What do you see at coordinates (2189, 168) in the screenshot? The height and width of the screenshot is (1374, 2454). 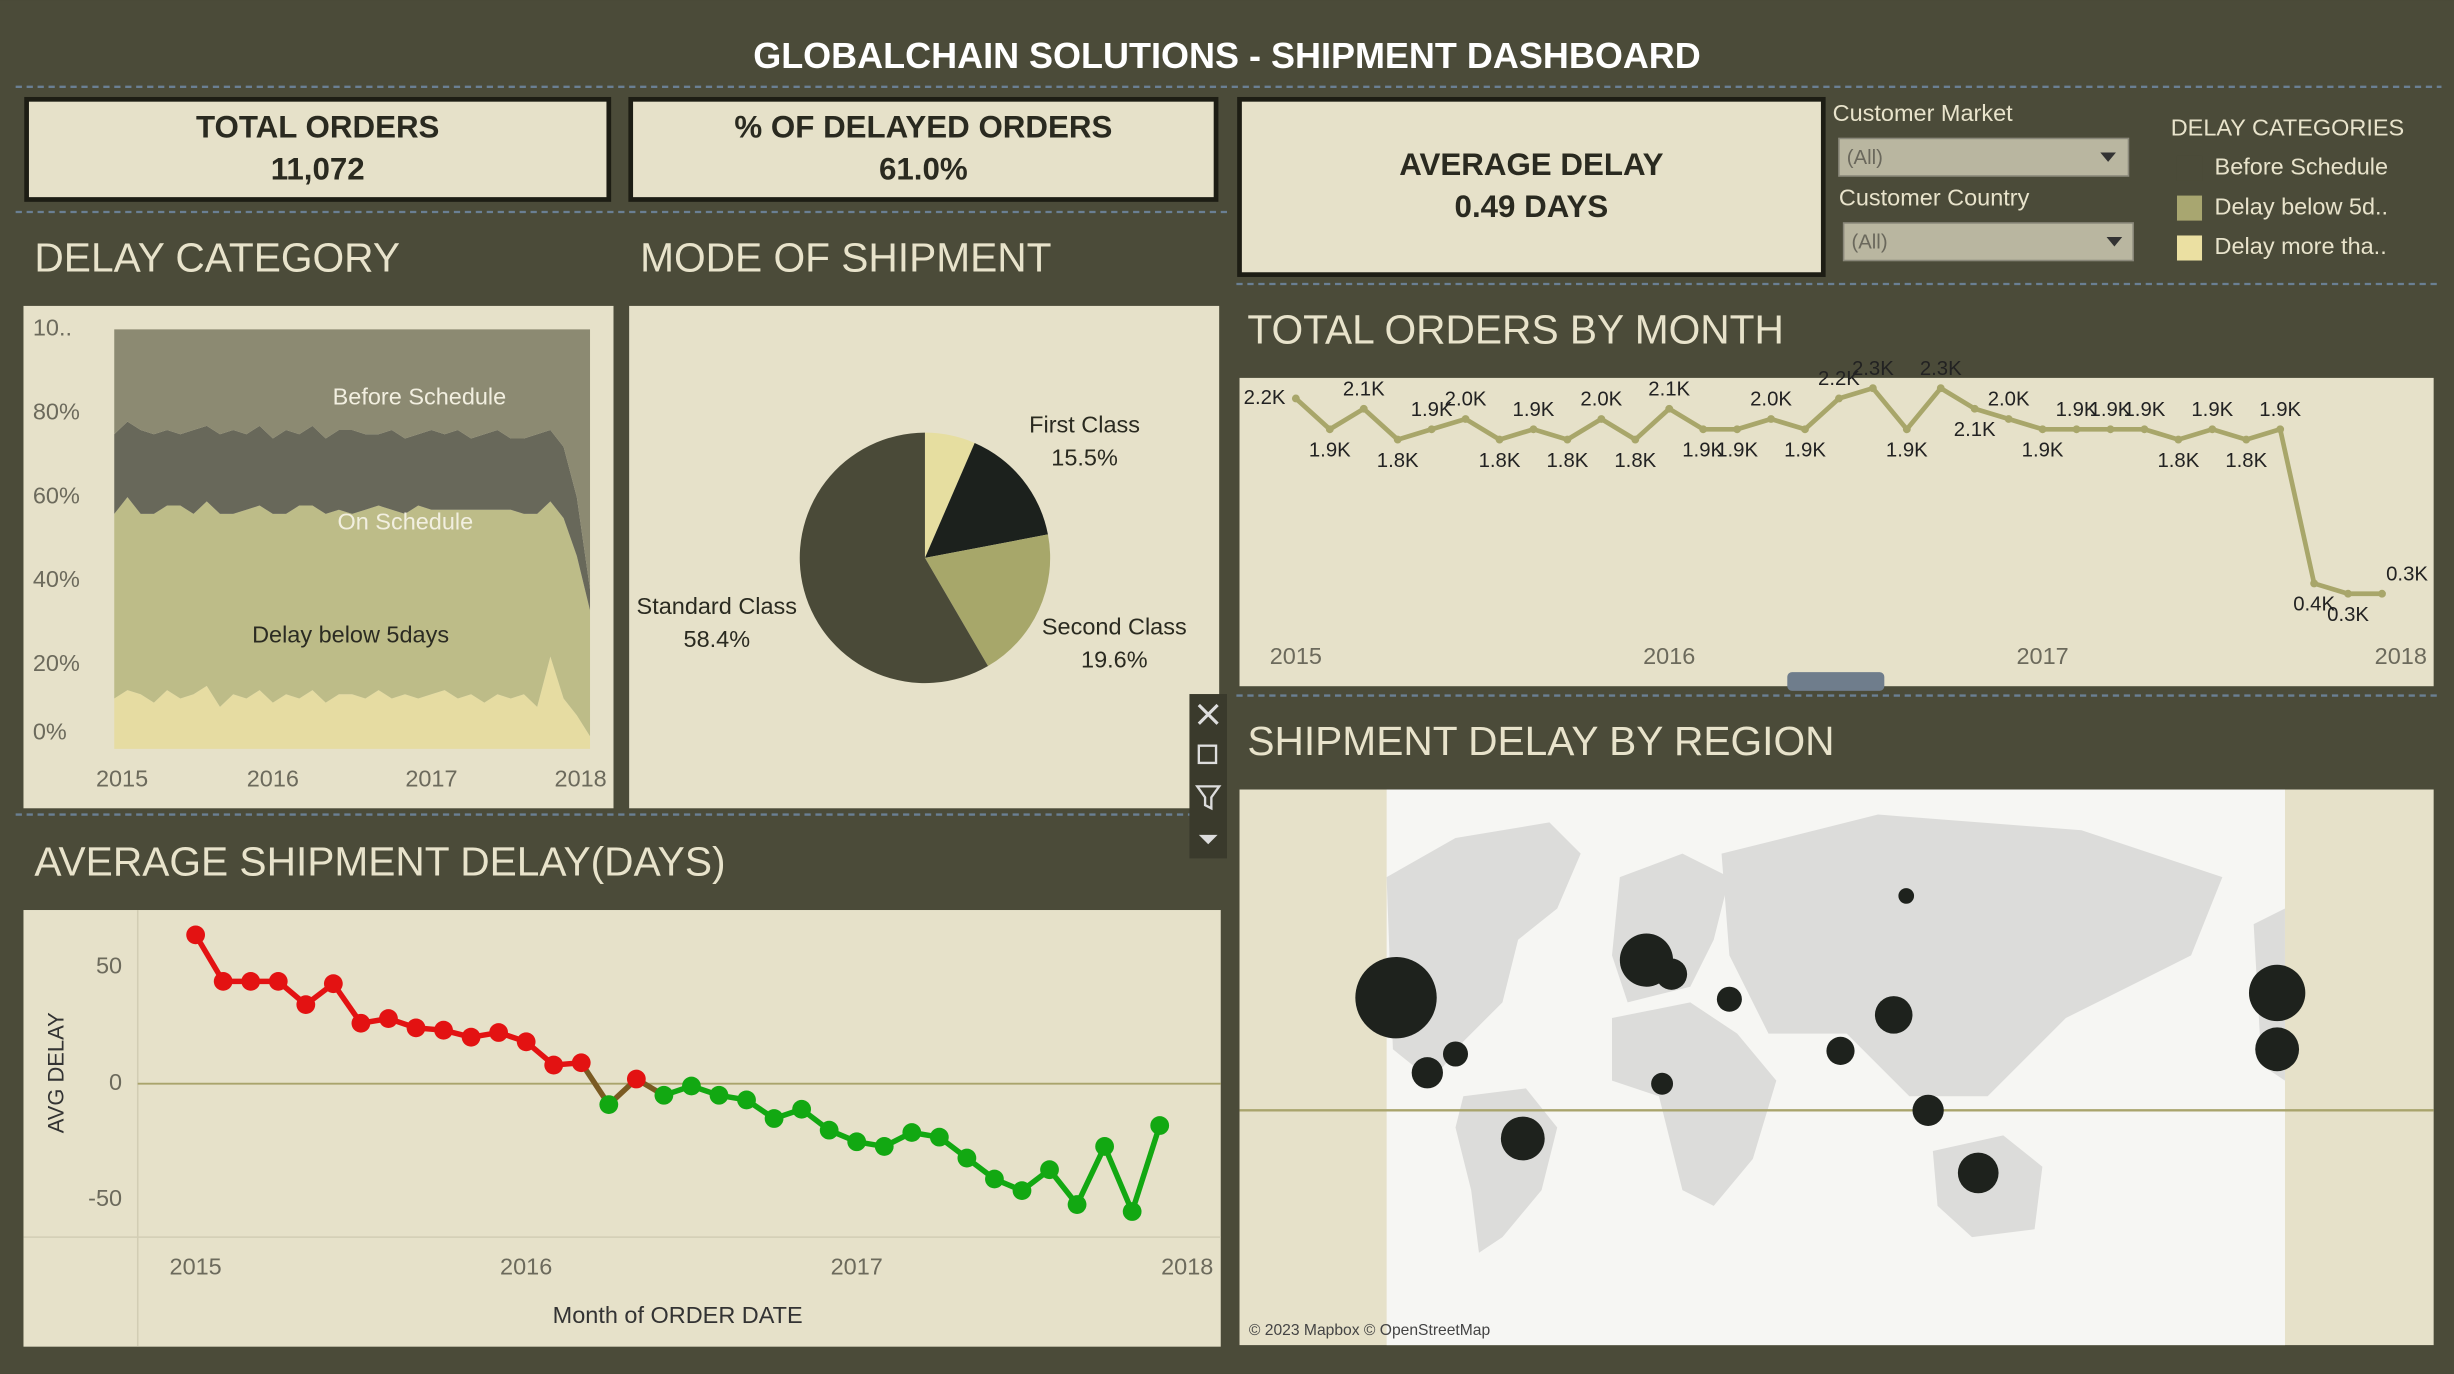 I see `legend-swatch` at bounding box center [2189, 168].